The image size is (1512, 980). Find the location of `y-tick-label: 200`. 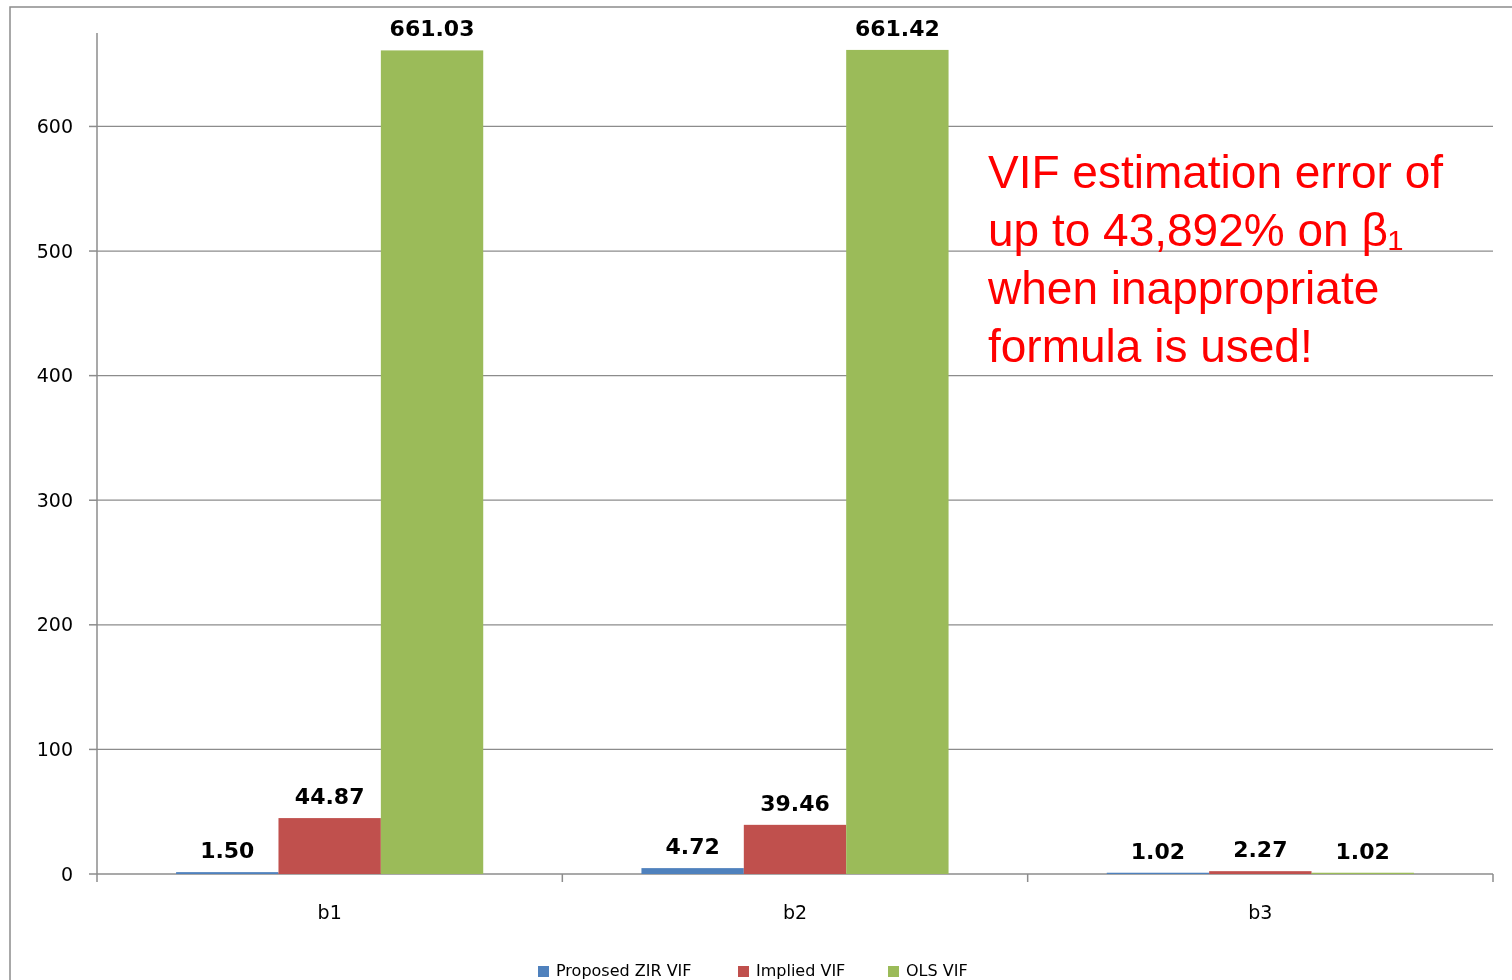

y-tick-label: 200 is located at coordinates (54, 624).